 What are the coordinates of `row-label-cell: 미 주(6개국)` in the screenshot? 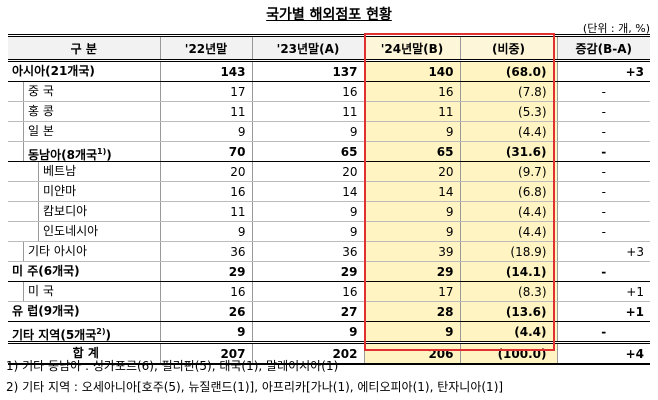 It's located at (84, 271).